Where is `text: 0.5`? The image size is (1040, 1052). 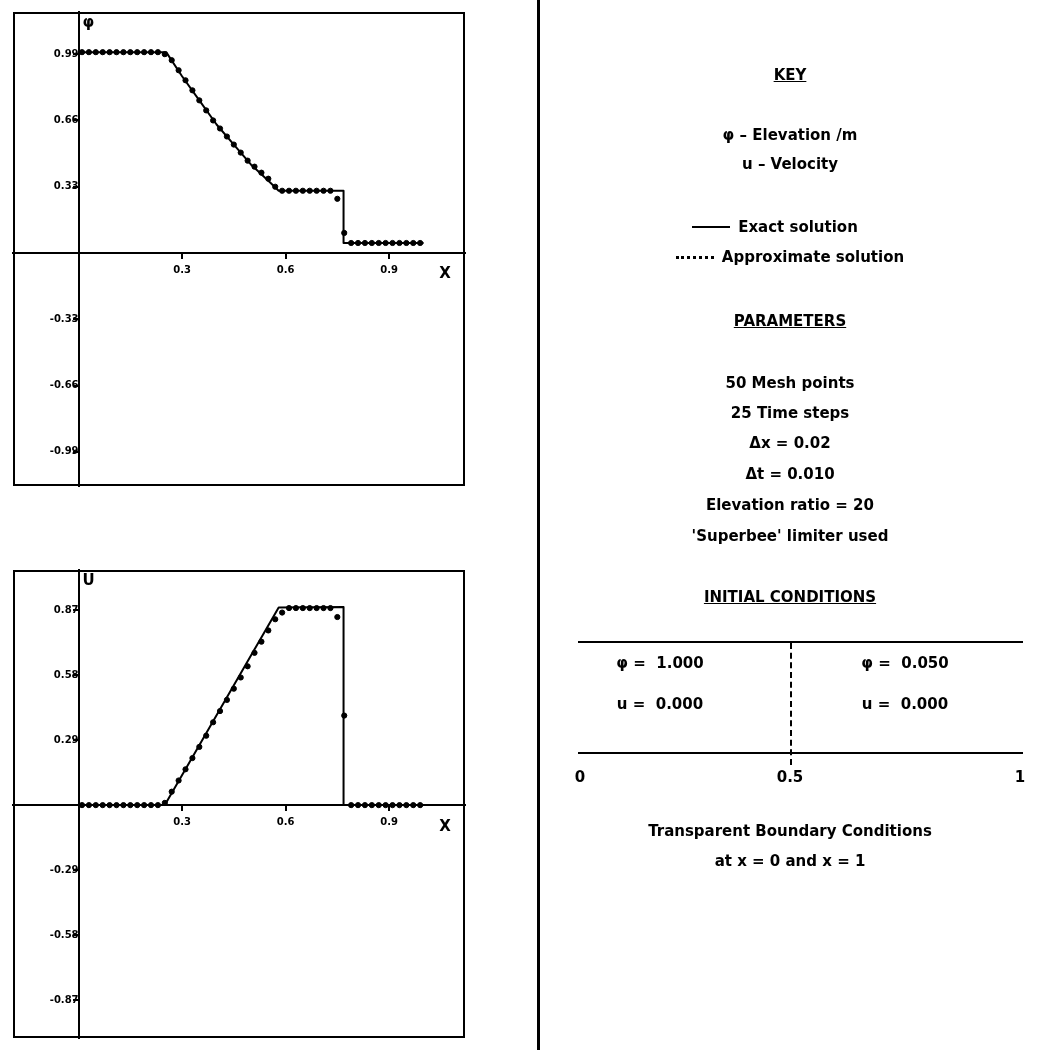
text: 0.5 is located at coordinates (790, 777).